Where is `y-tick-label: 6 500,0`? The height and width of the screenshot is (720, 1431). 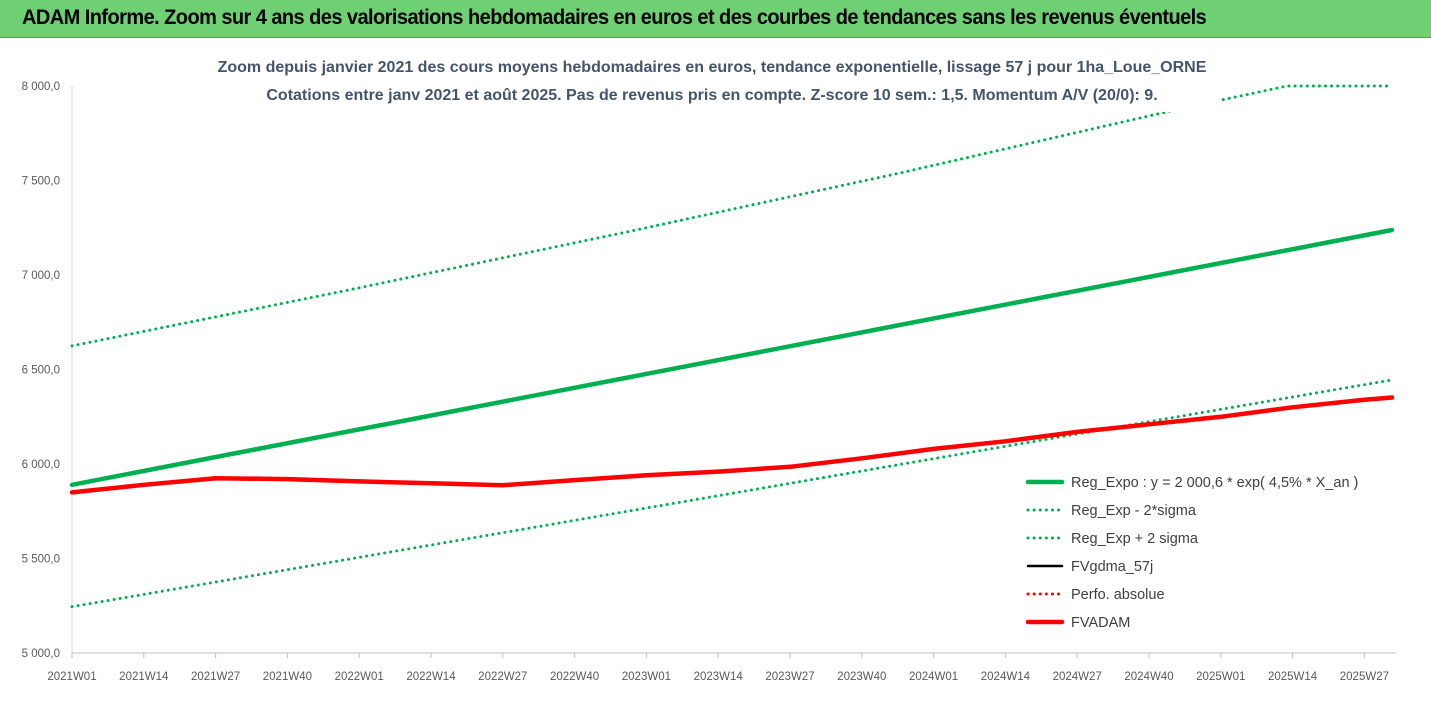
y-tick-label: 6 500,0 is located at coordinates (41, 371).